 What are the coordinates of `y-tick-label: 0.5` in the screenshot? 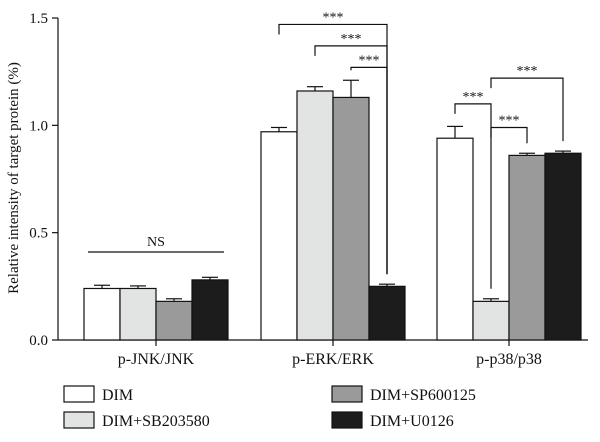 It's located at (38, 234).